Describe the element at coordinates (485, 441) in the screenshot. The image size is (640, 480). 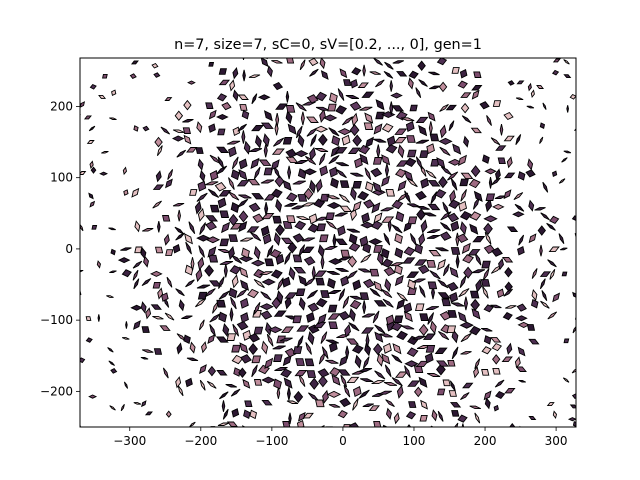
I see `x-tick-label: 200` at that location.